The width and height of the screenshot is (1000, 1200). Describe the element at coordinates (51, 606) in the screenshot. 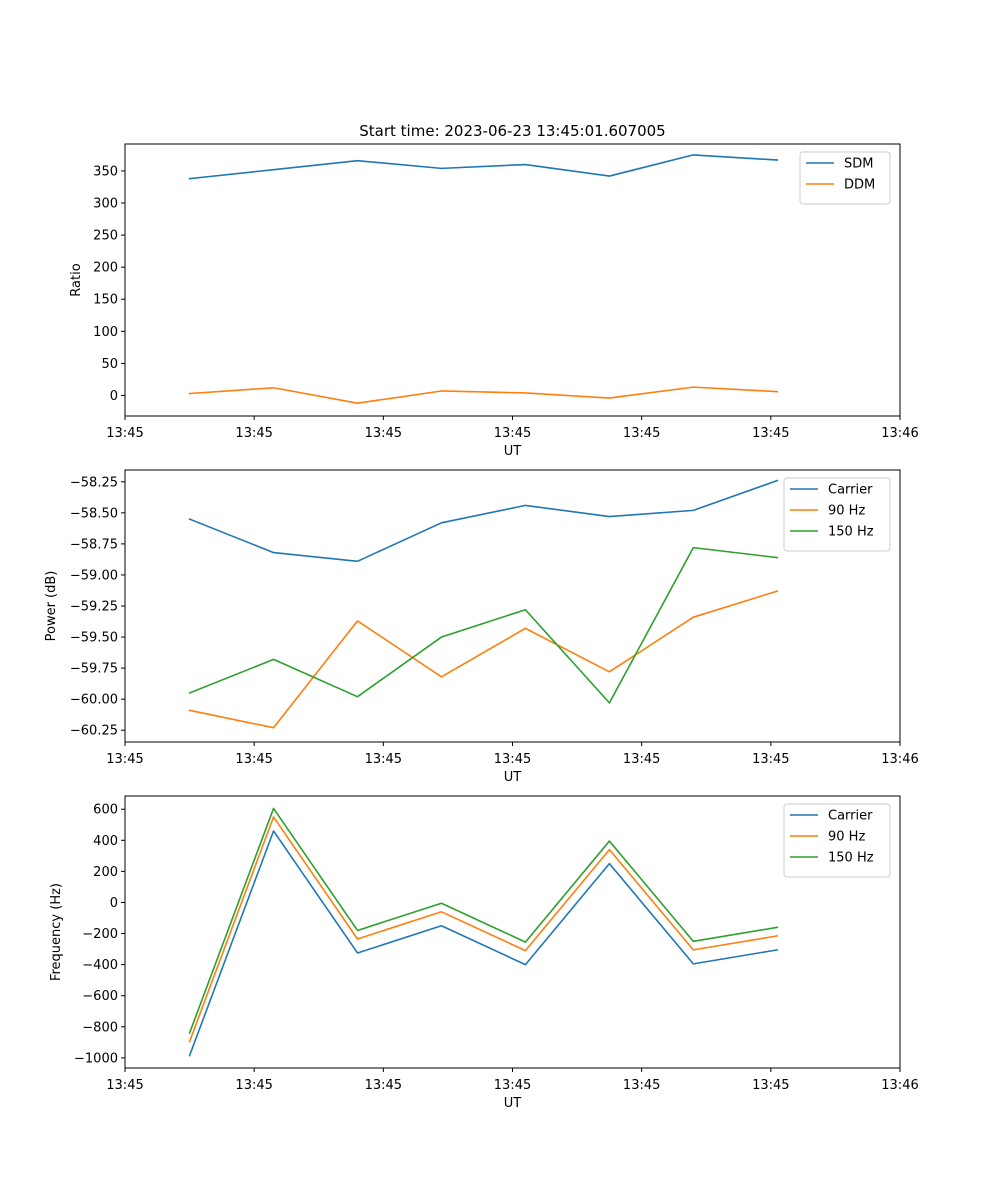

I see `power-y-axis-label: Power (dB)` at that location.